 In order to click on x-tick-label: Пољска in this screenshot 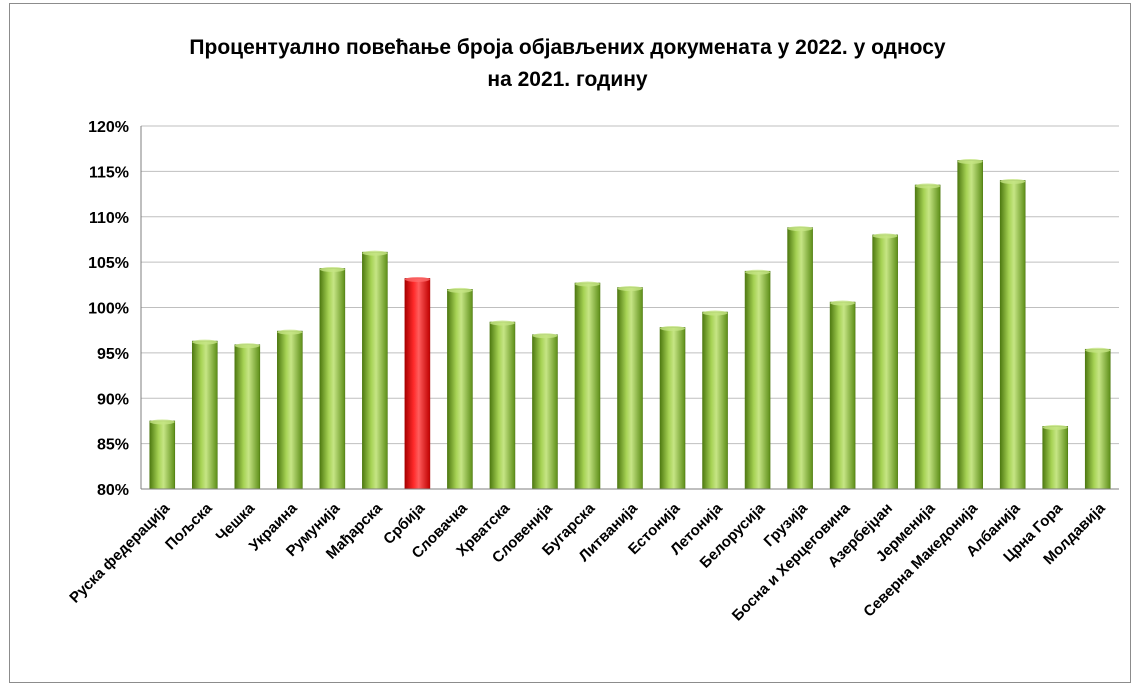, I will do `click(189, 526)`.